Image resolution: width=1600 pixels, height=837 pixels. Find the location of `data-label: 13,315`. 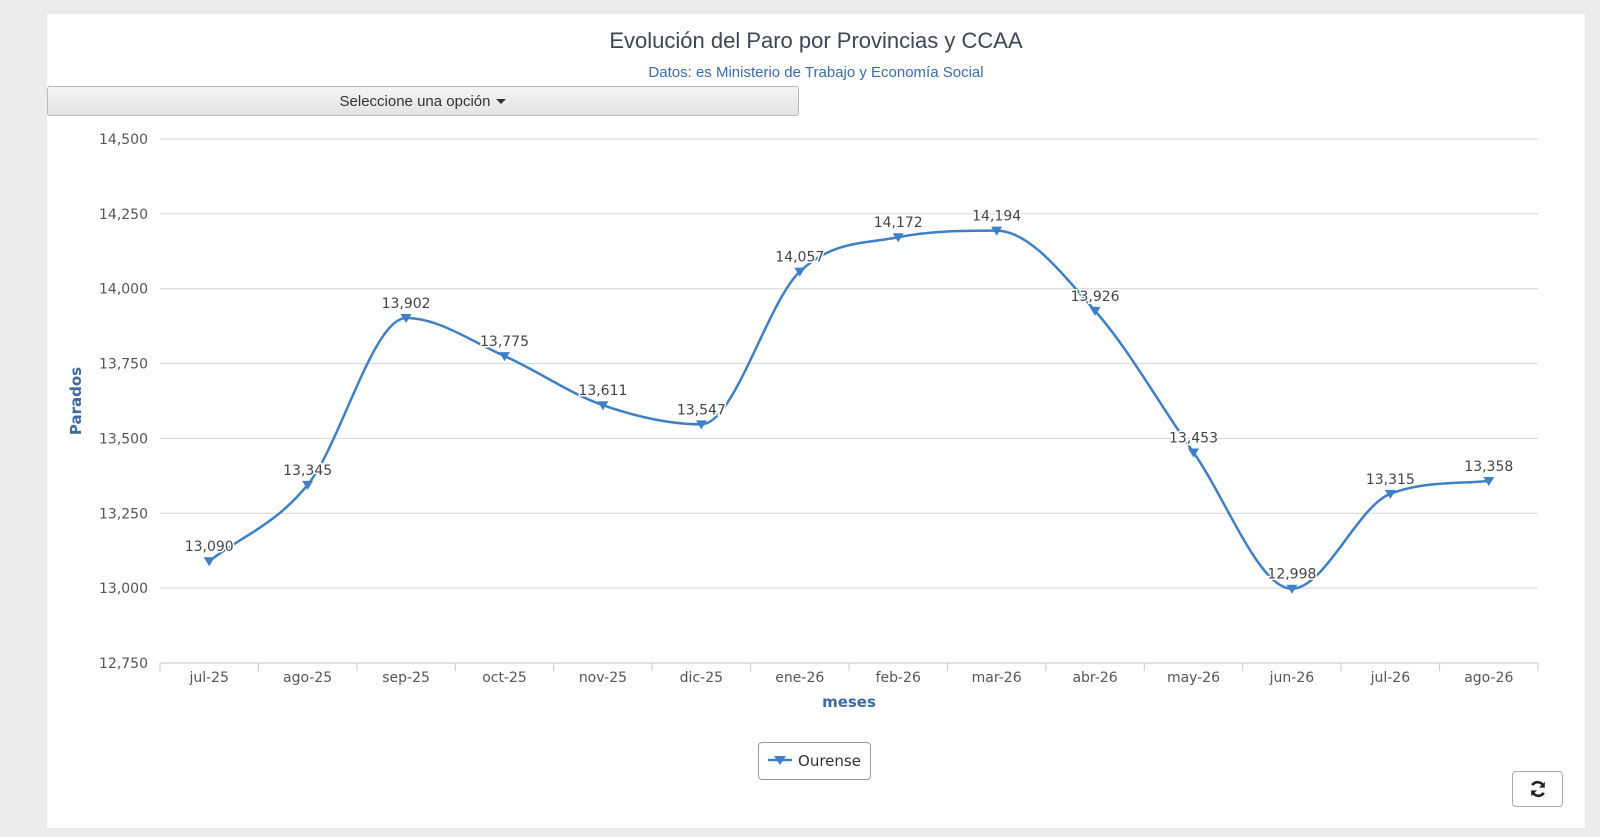

data-label: 13,315 is located at coordinates (1390, 480).